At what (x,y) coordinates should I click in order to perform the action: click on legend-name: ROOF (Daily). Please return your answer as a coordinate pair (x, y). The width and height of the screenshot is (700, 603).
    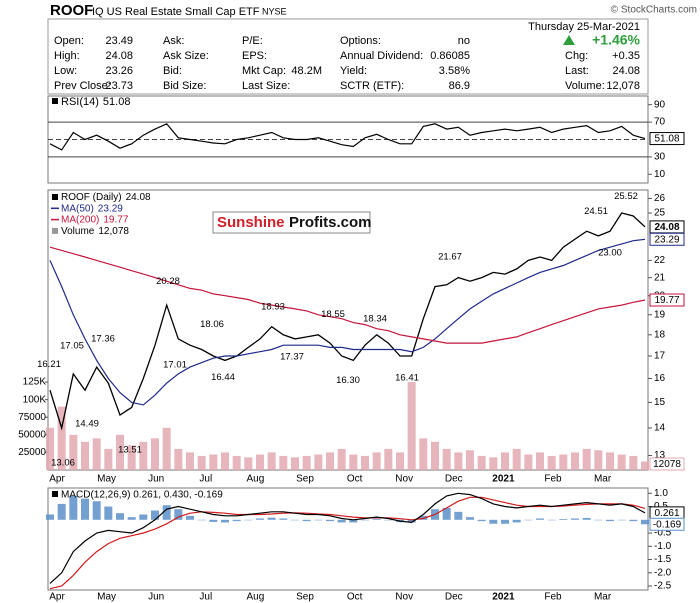
    Looking at the image, I should click on (91, 197).